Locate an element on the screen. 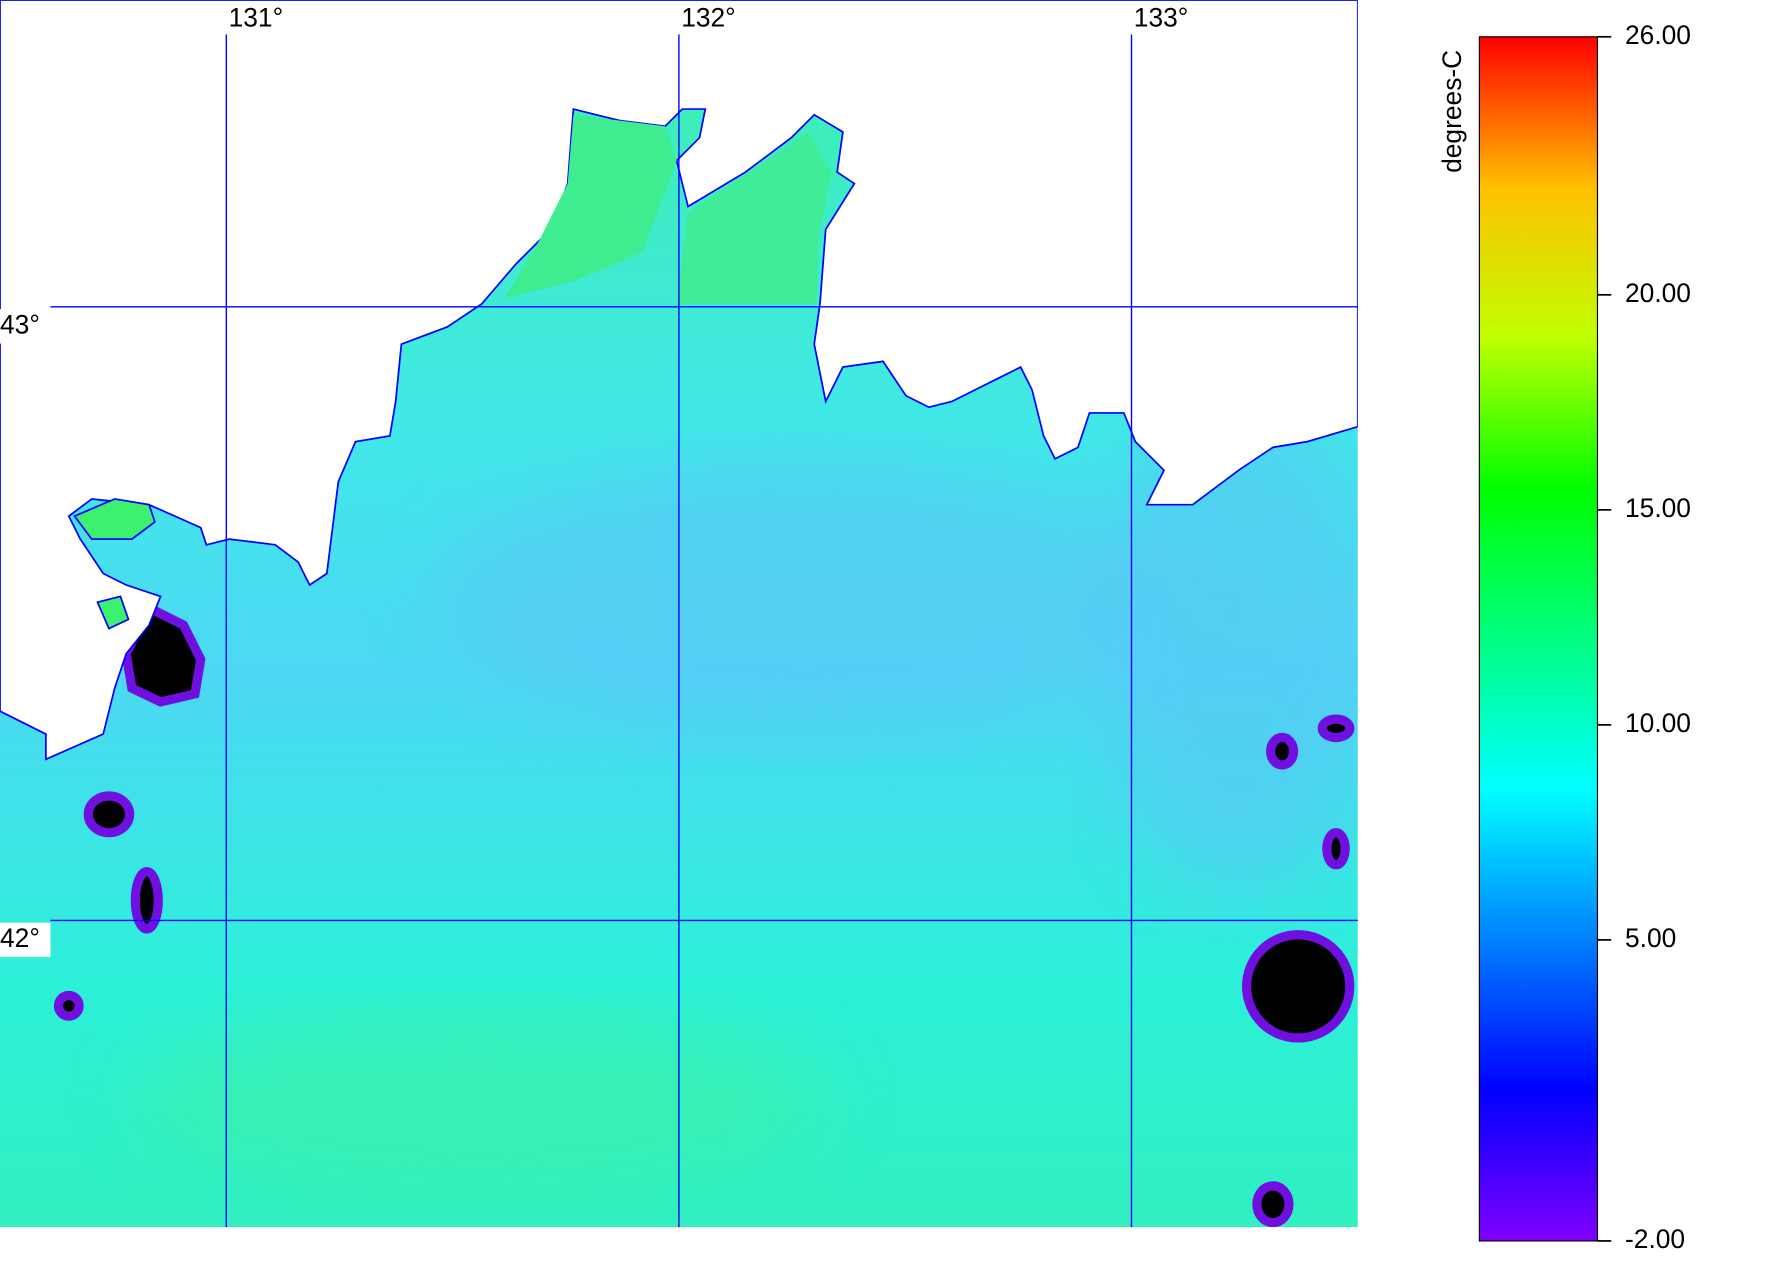  colorbar-tick-label: 15.00 is located at coordinates (1658, 508).